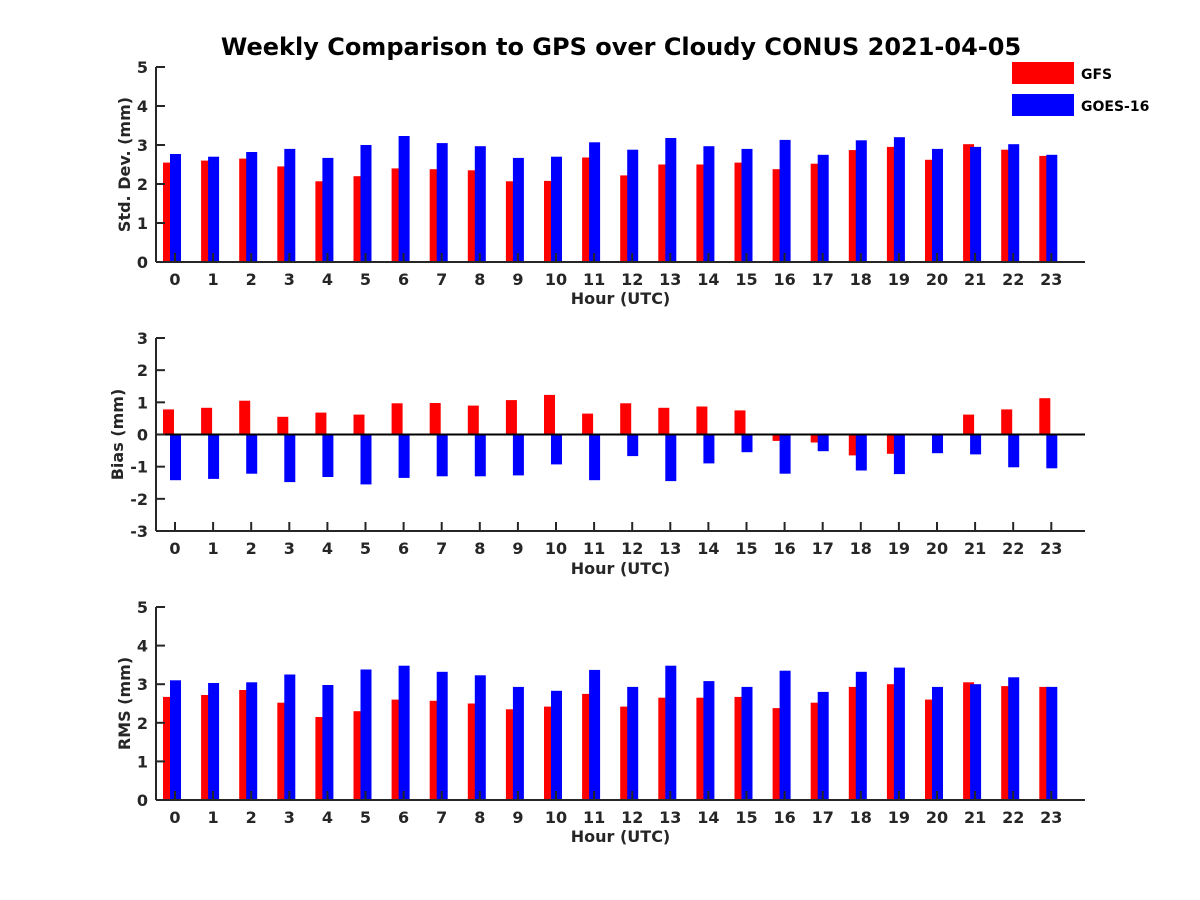 This screenshot has width=1200, height=900. I want to click on std-dev-y-tick-label: 0, so click(142, 262).